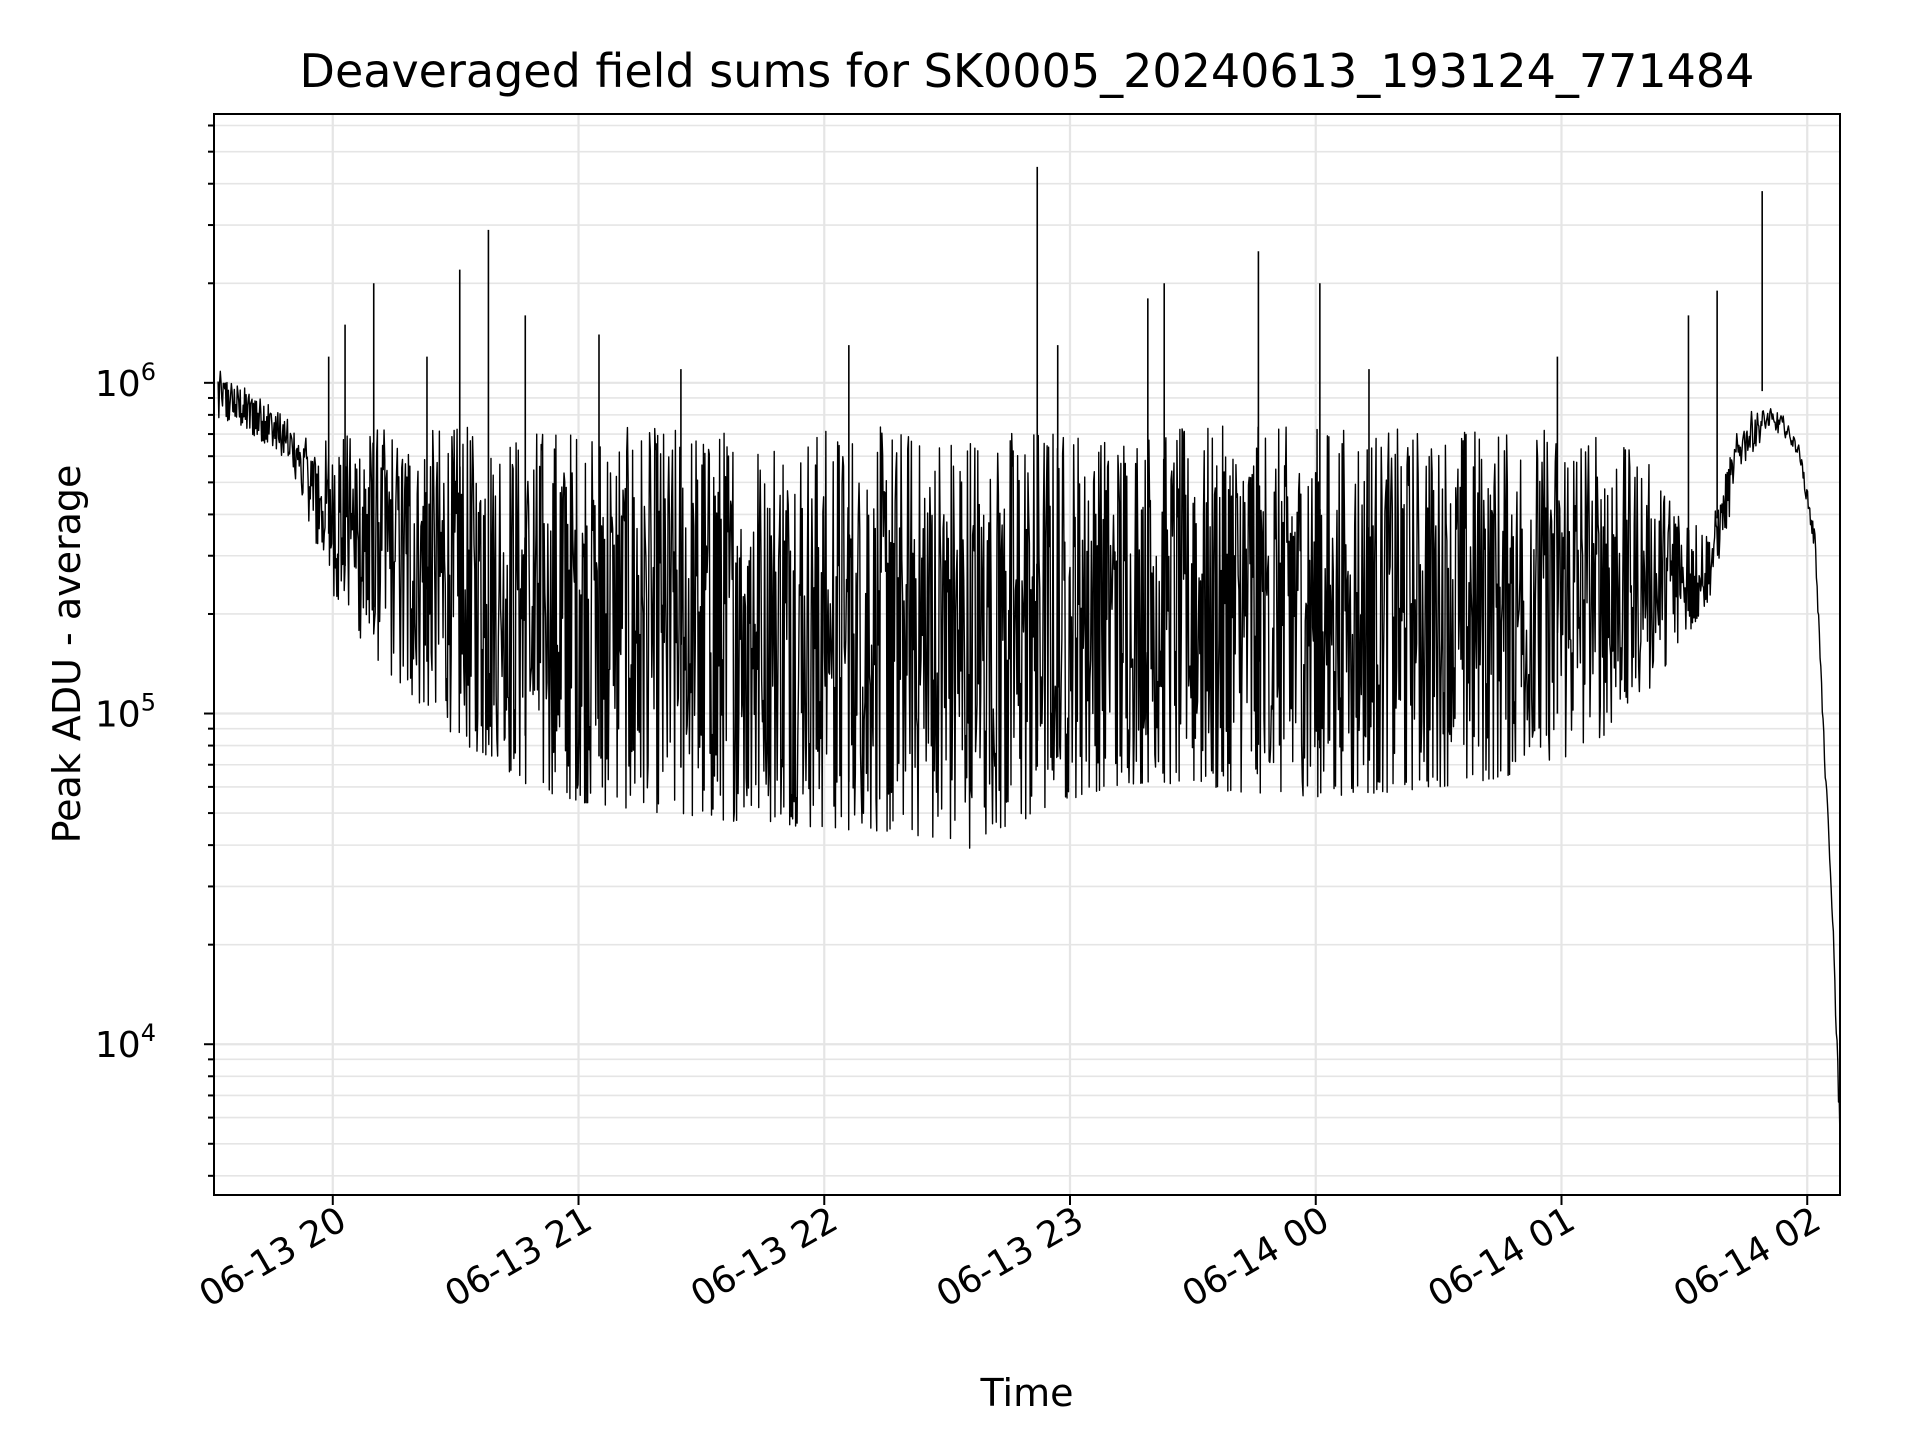 This screenshot has height=1440, width=1920. Describe the element at coordinates (67, 654) in the screenshot. I see `y-axis-label: Peak ADU - average` at that location.